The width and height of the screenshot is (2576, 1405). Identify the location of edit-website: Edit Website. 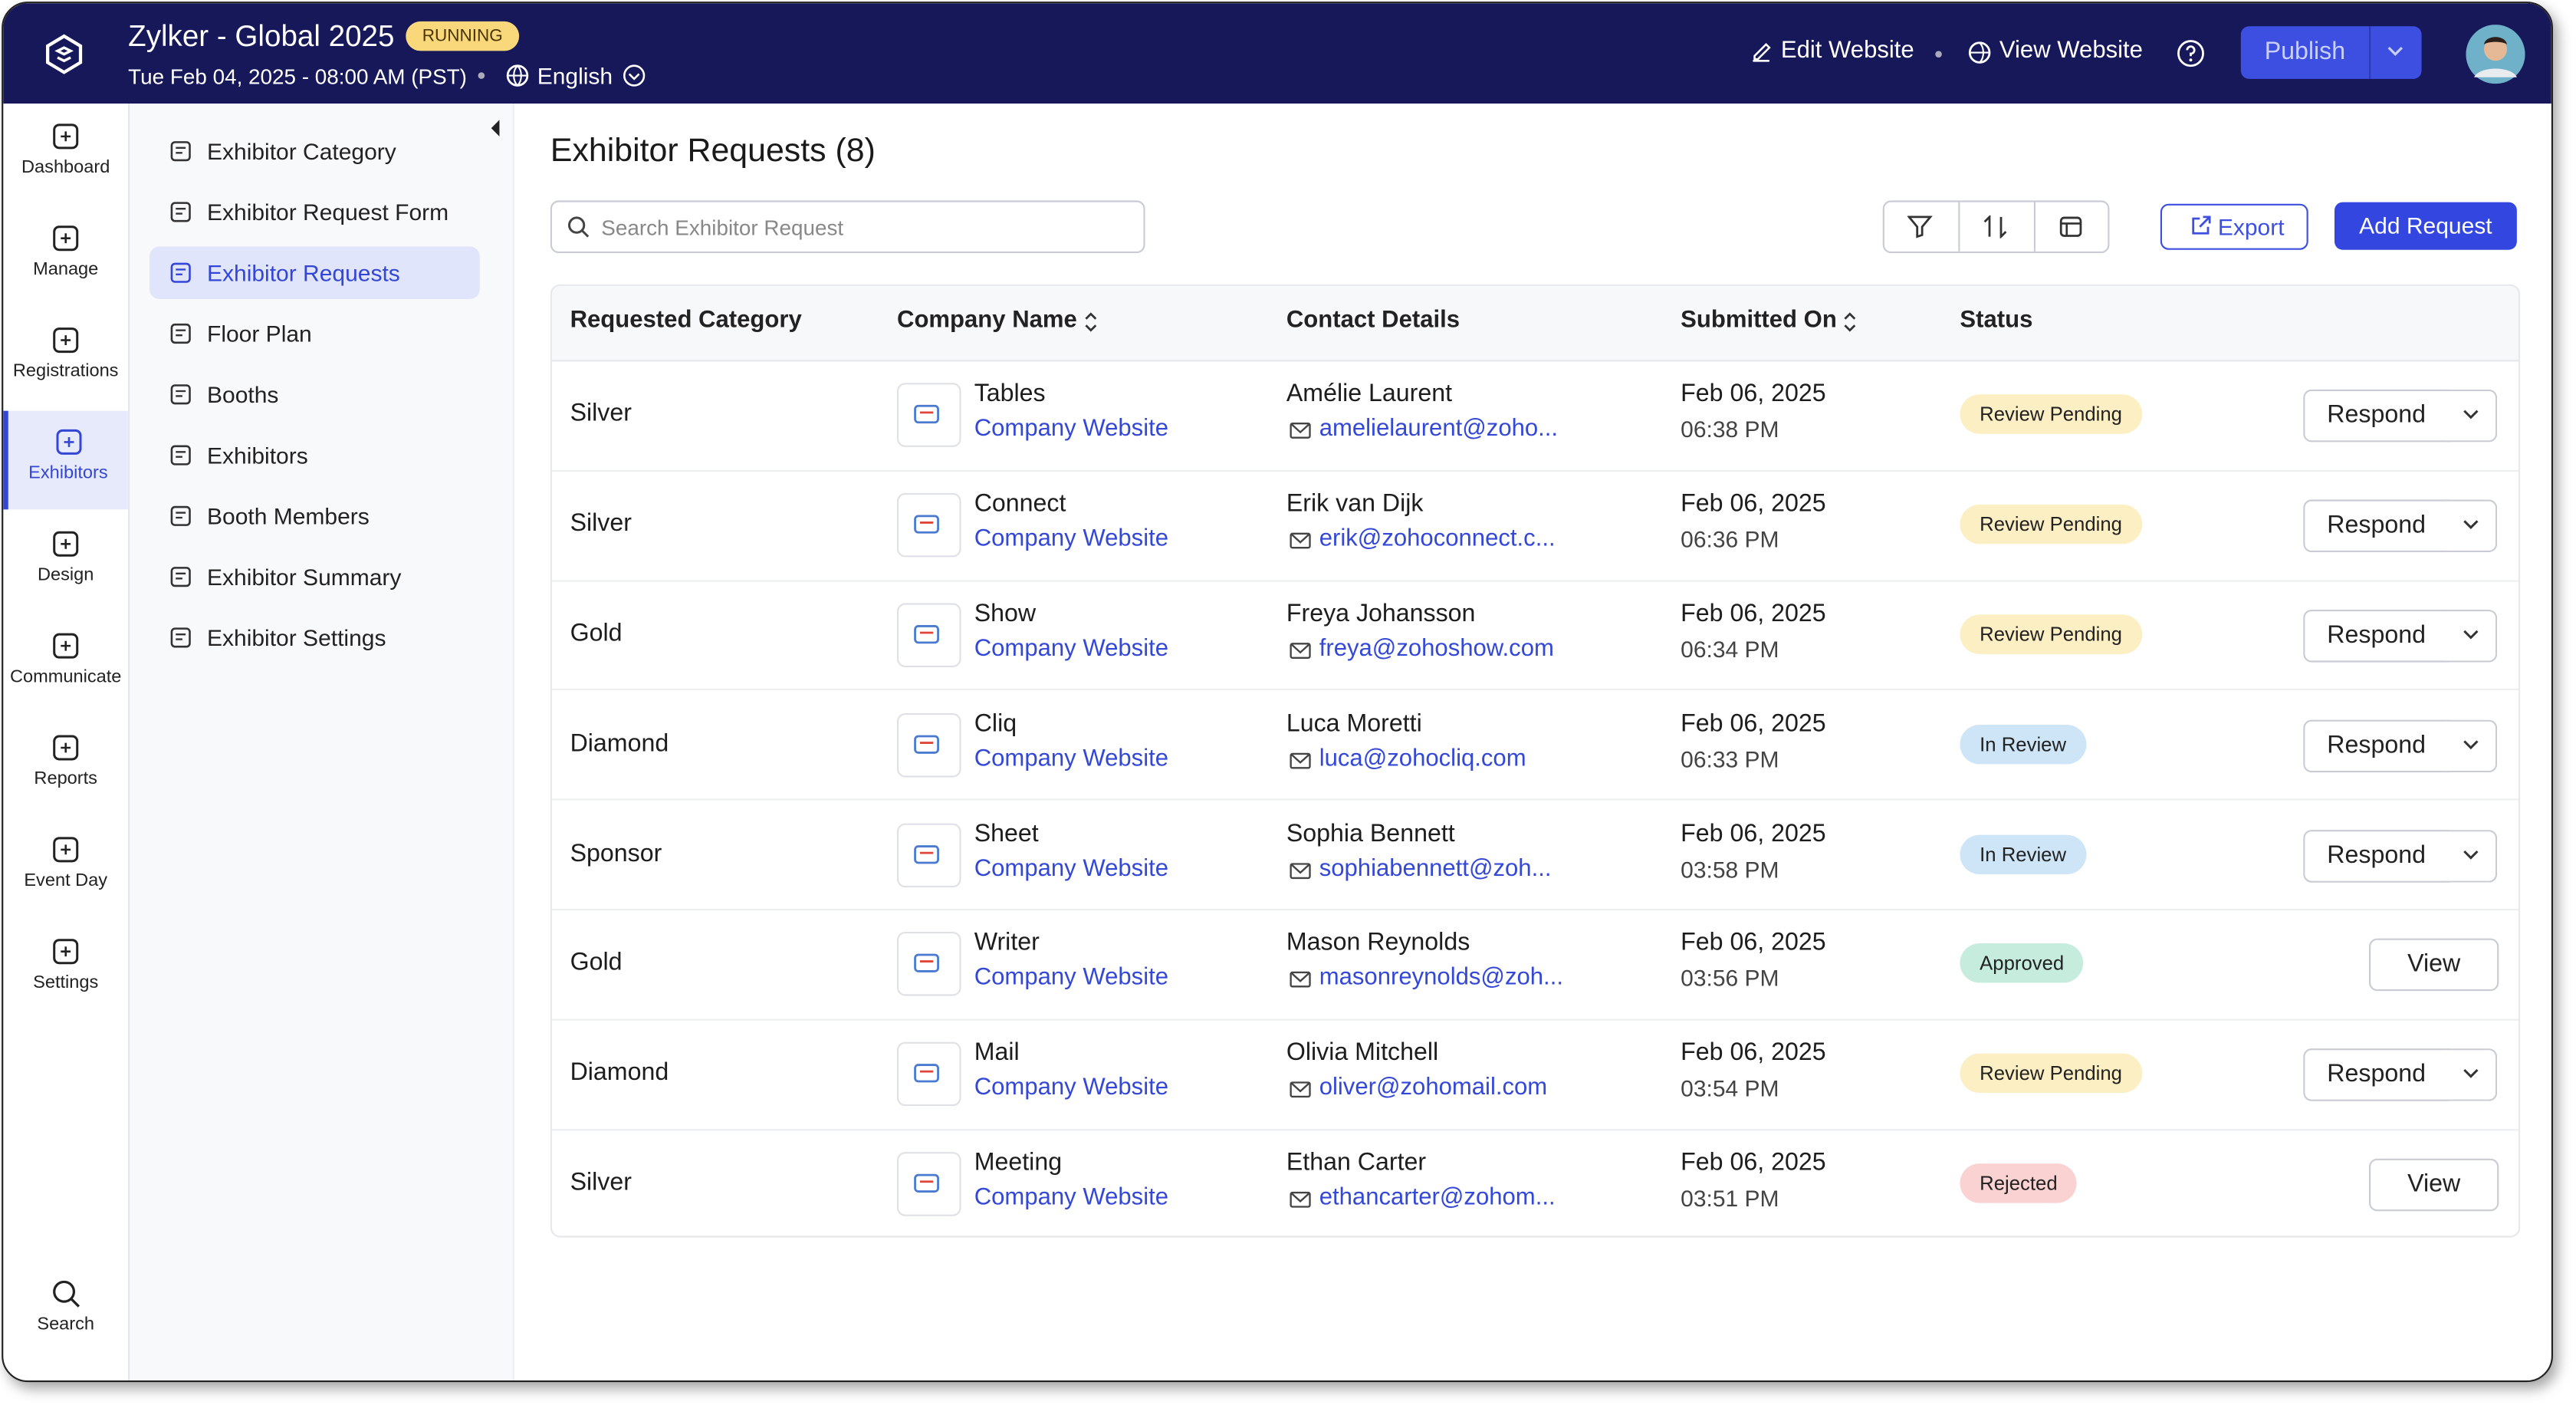
(1847, 51).